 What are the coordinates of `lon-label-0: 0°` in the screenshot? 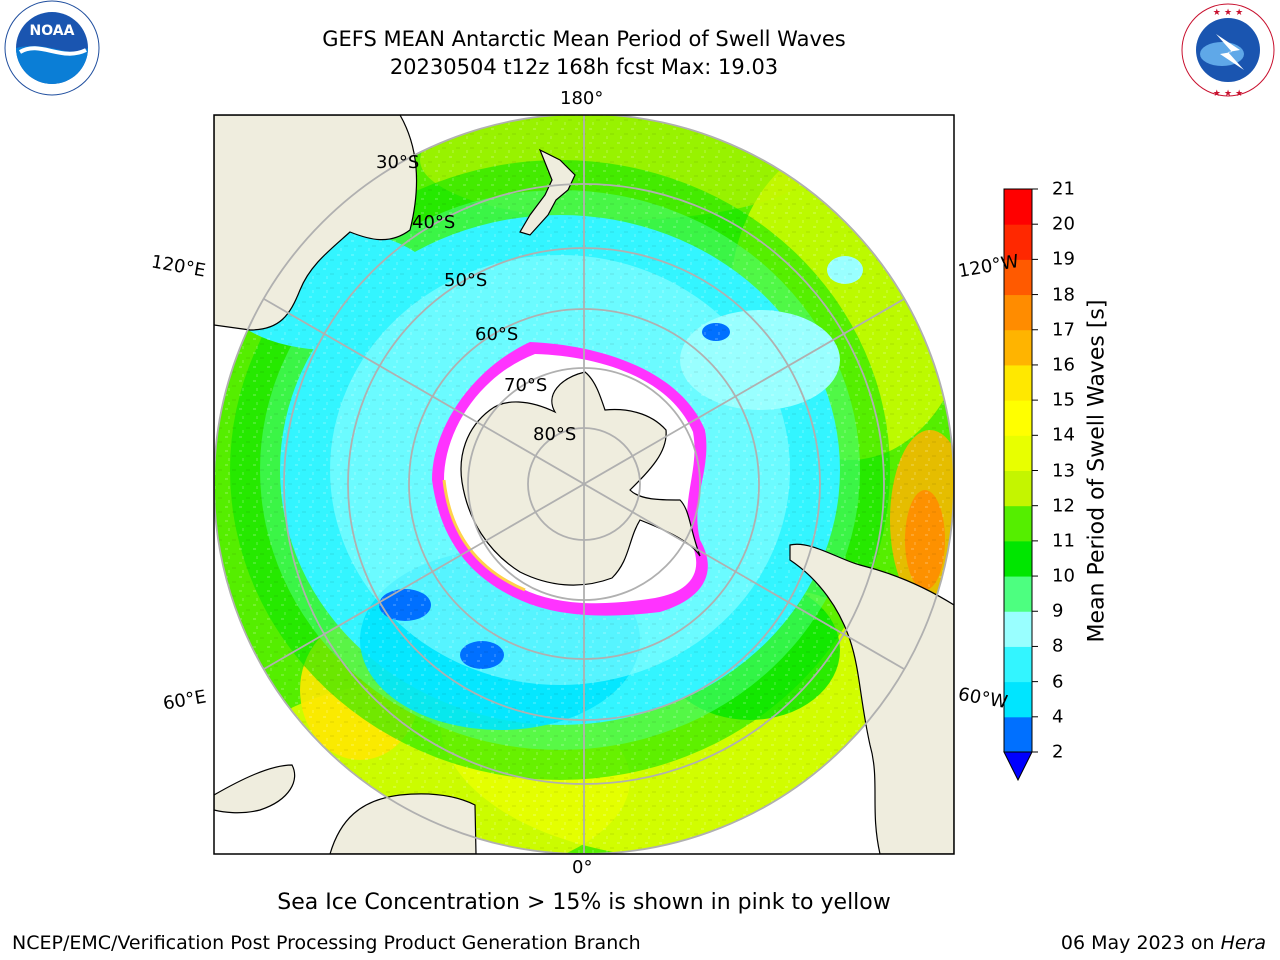 It's located at (582, 867).